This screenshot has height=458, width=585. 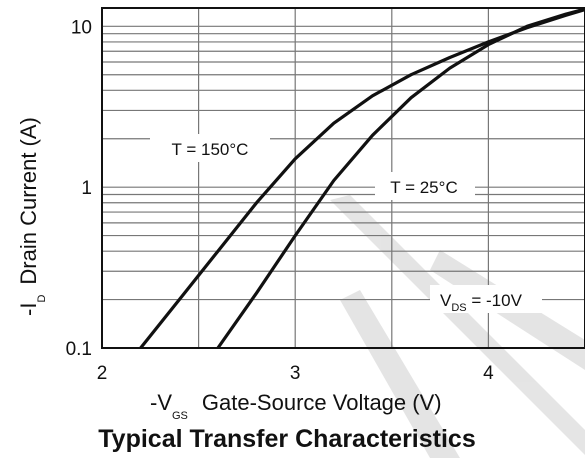 I want to click on y-tick-label: 1, so click(x=86, y=188).